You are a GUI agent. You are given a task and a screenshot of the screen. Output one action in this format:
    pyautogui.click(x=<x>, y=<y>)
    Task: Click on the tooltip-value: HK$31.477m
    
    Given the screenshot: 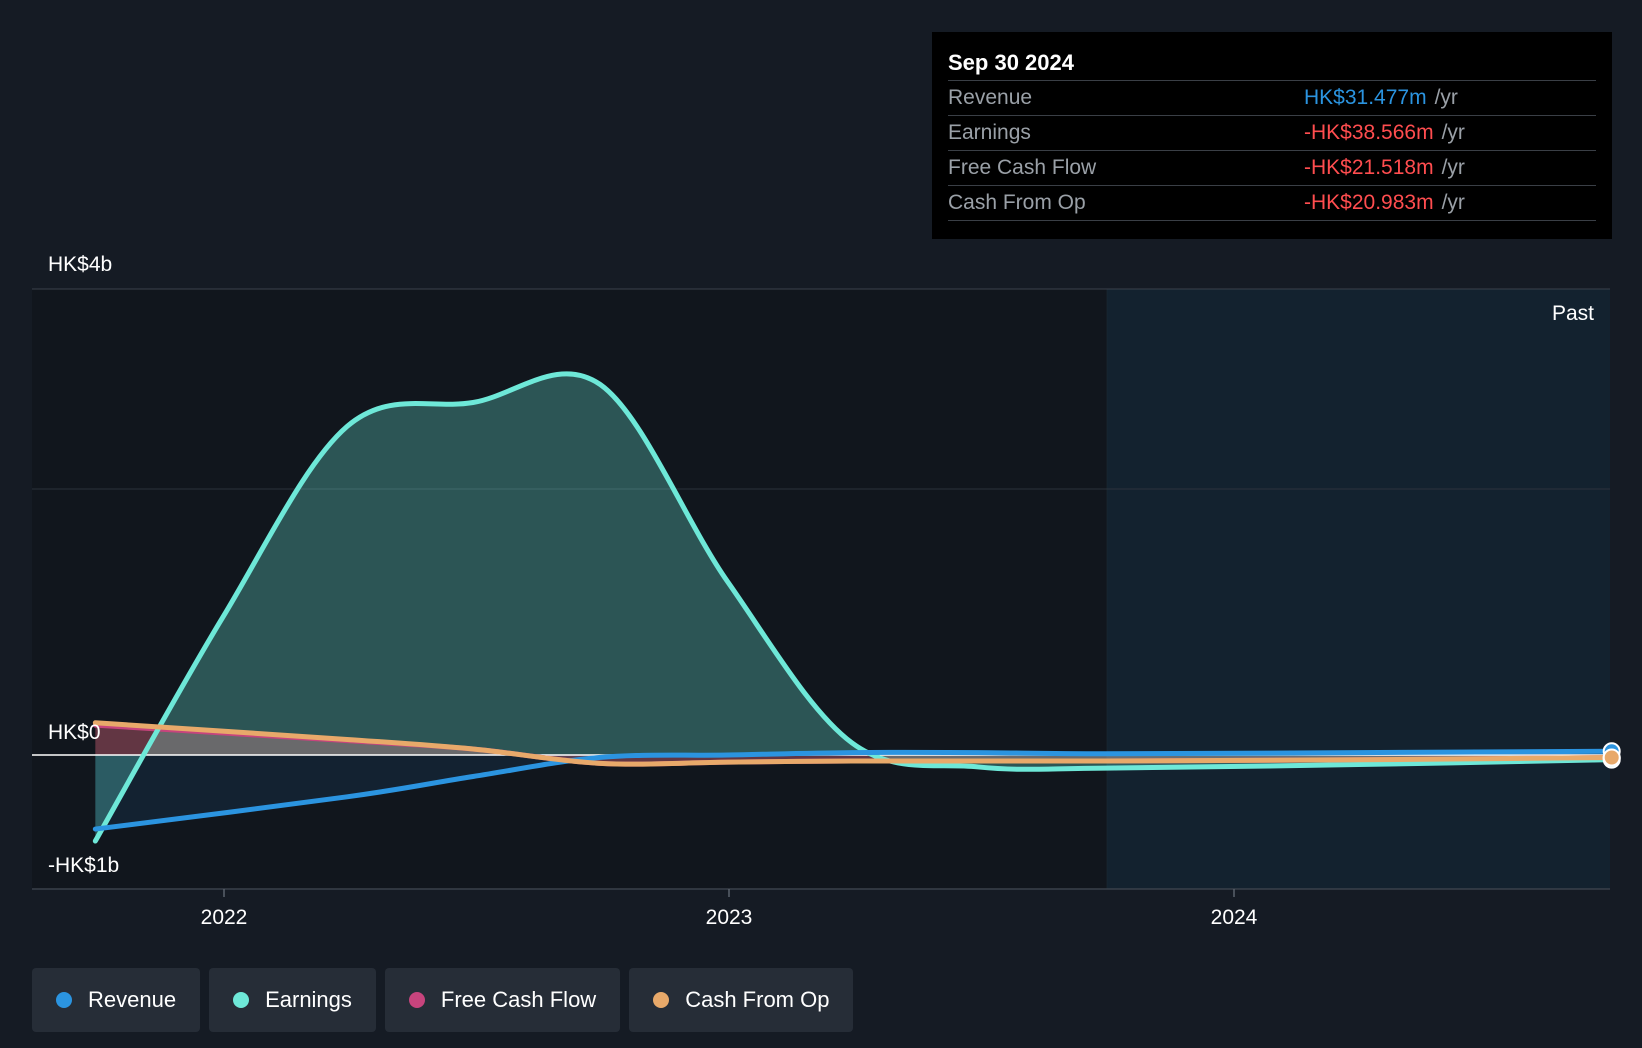 What is the action you would take?
    pyautogui.click(x=1365, y=97)
    